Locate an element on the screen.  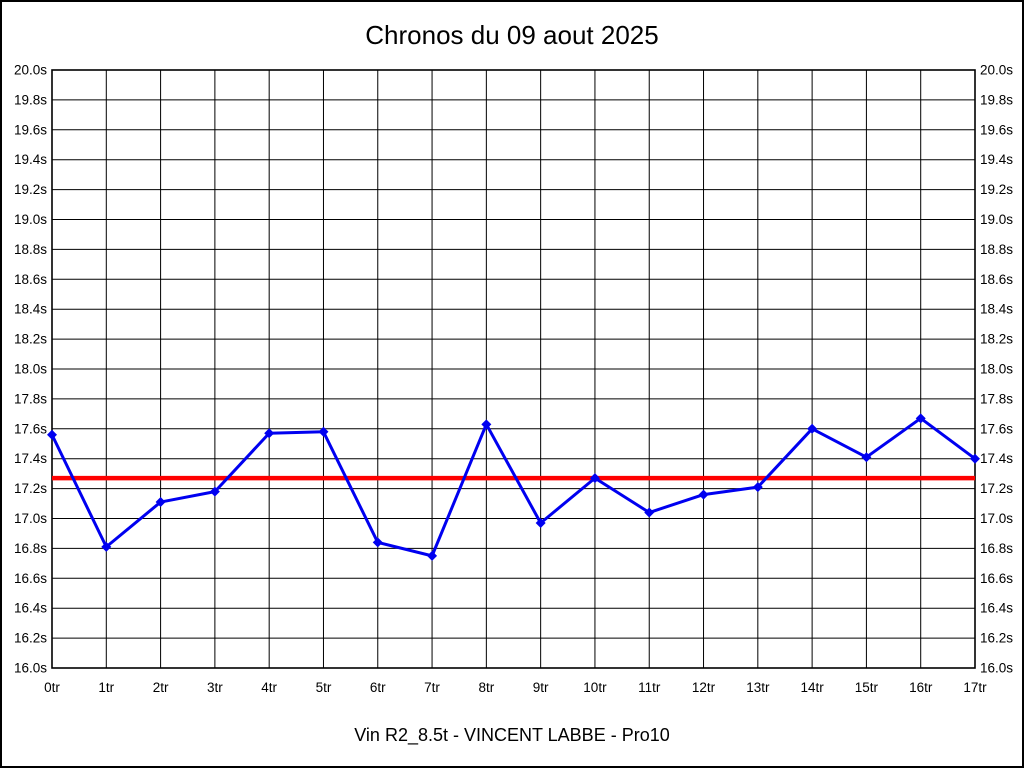
y-tick-label-right: 16.4s is located at coordinates (996, 608).